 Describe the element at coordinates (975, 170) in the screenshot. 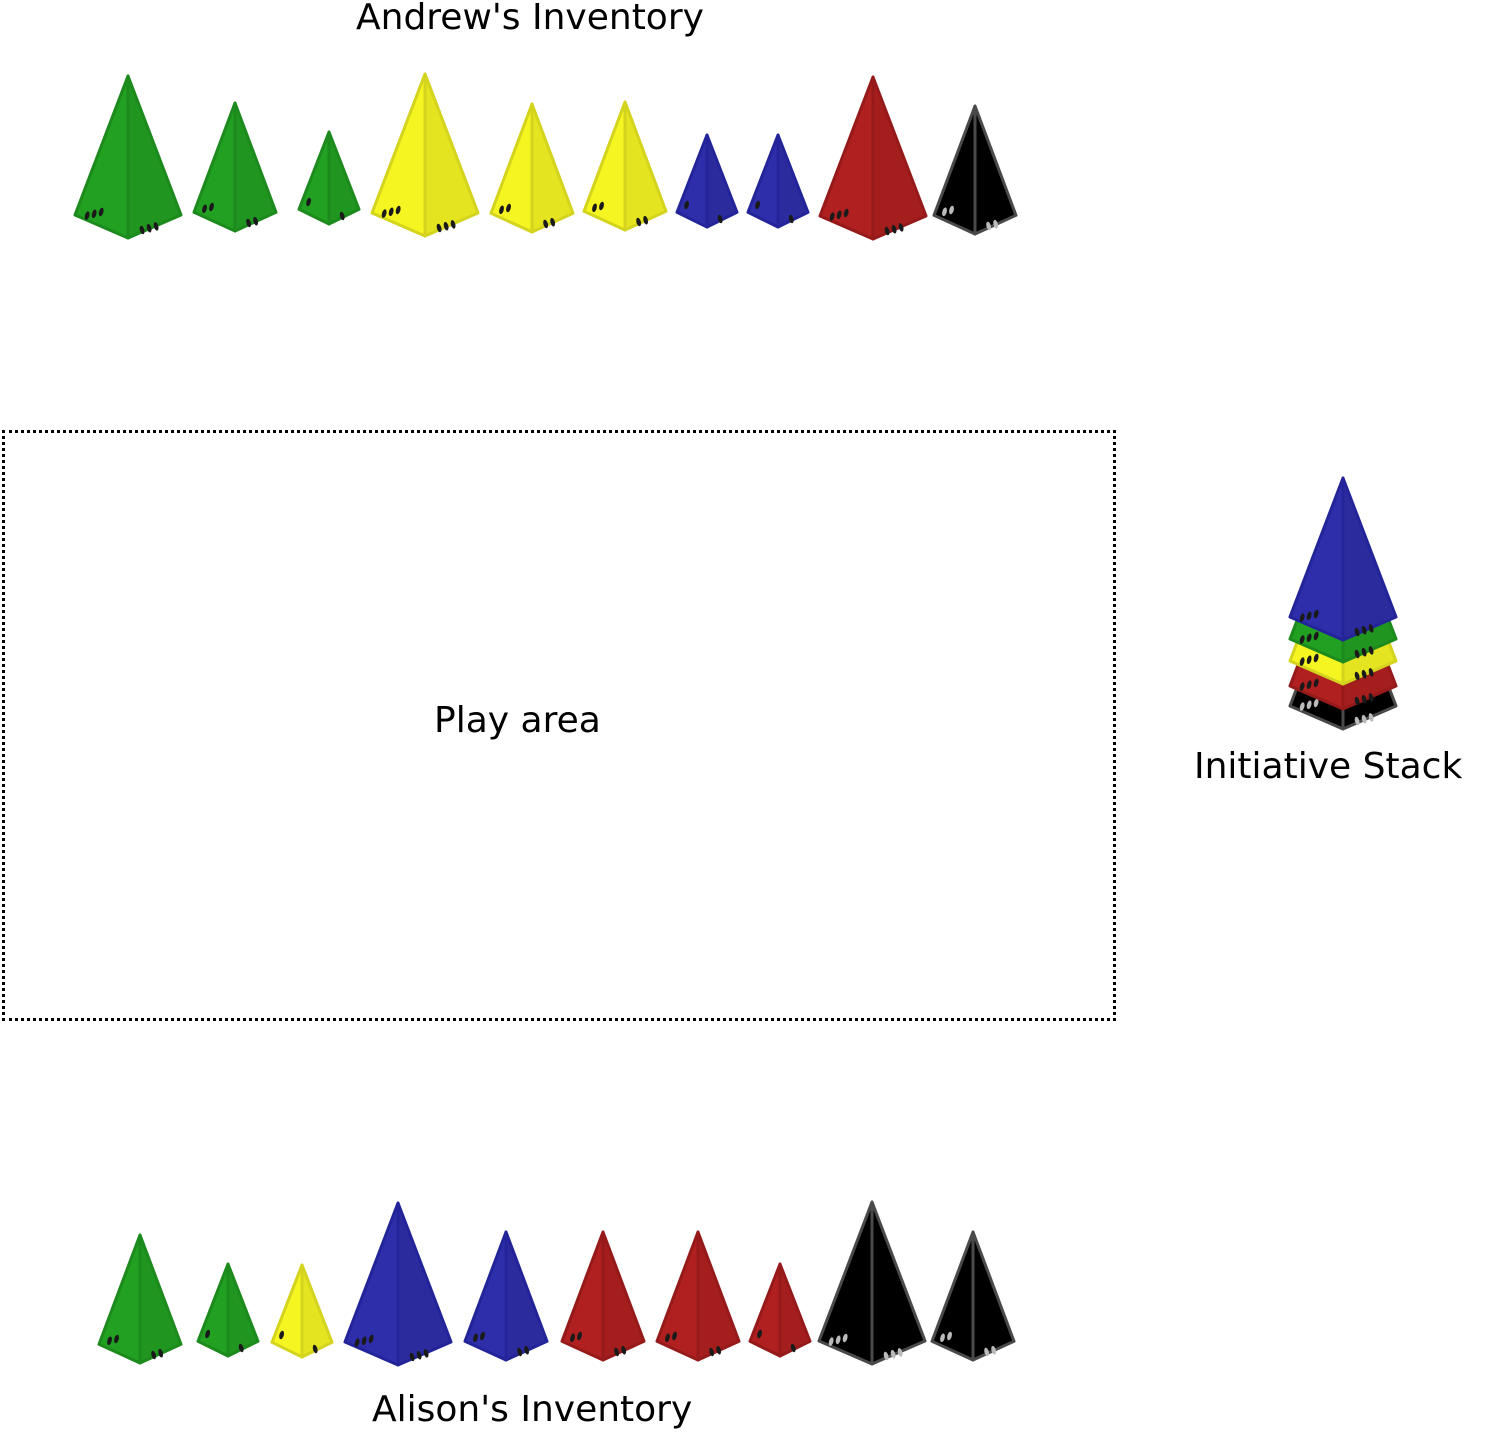

I see `andrew-piece-black` at that location.